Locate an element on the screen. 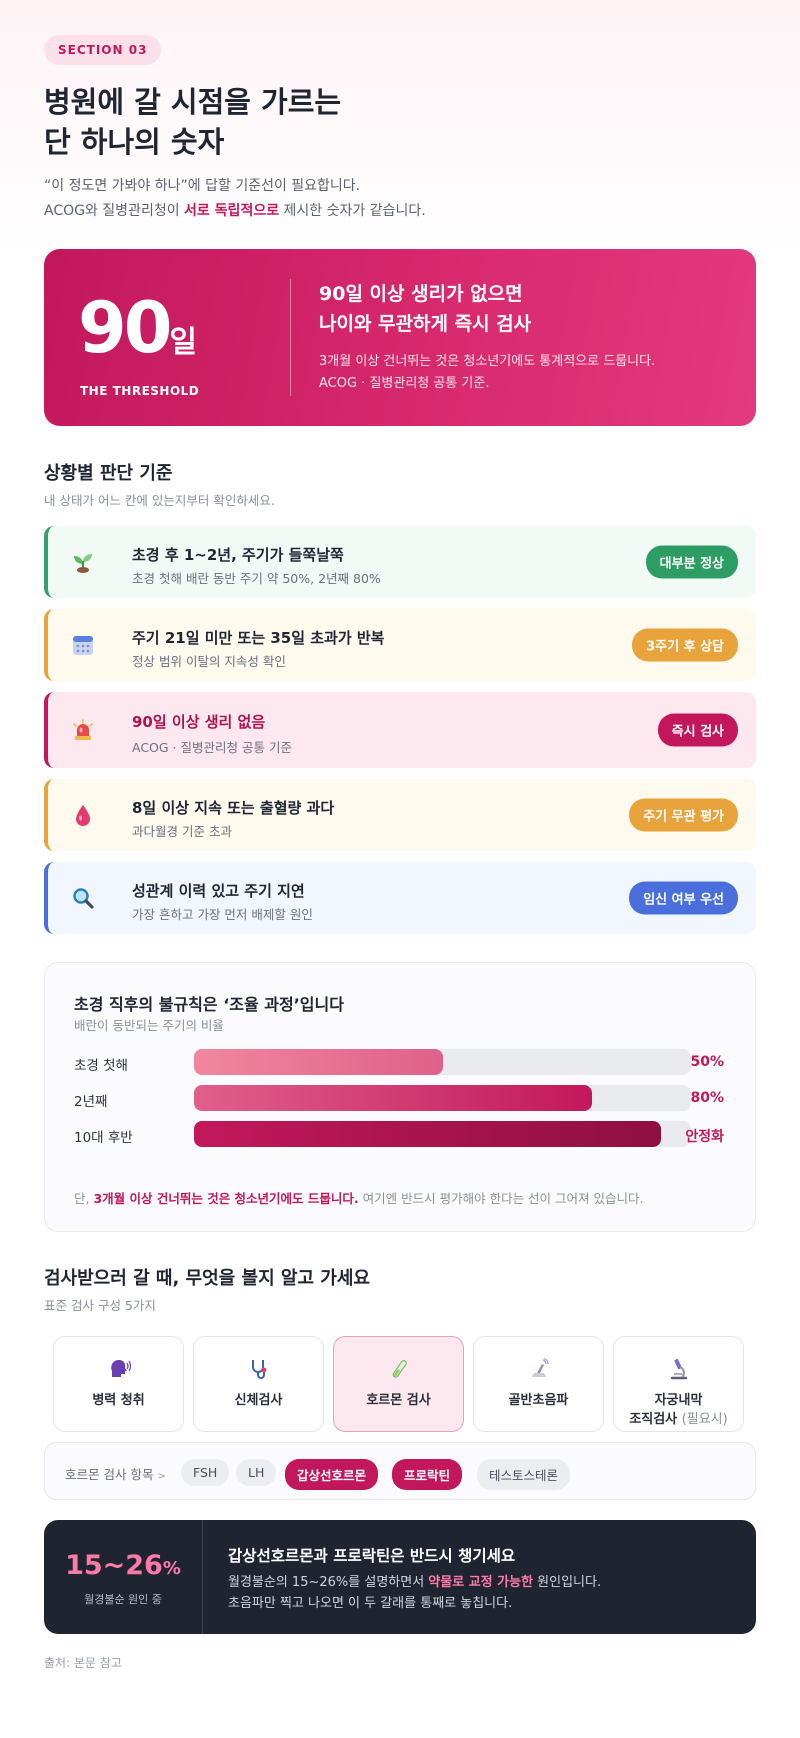  callout-line1: 월경불순의 15~26%를 설명하면서 약물로 교정 가능한 원인입니다. is located at coordinates (414, 1582).